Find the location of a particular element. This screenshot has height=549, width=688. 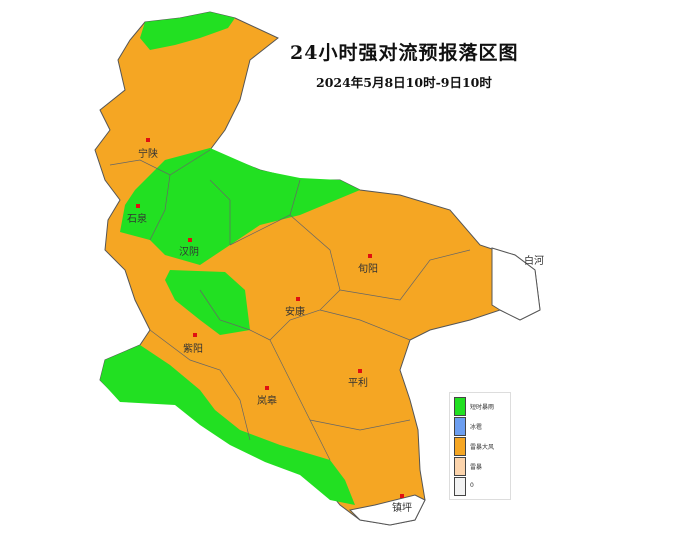

city-label: 汉阴 is located at coordinates (189, 252).